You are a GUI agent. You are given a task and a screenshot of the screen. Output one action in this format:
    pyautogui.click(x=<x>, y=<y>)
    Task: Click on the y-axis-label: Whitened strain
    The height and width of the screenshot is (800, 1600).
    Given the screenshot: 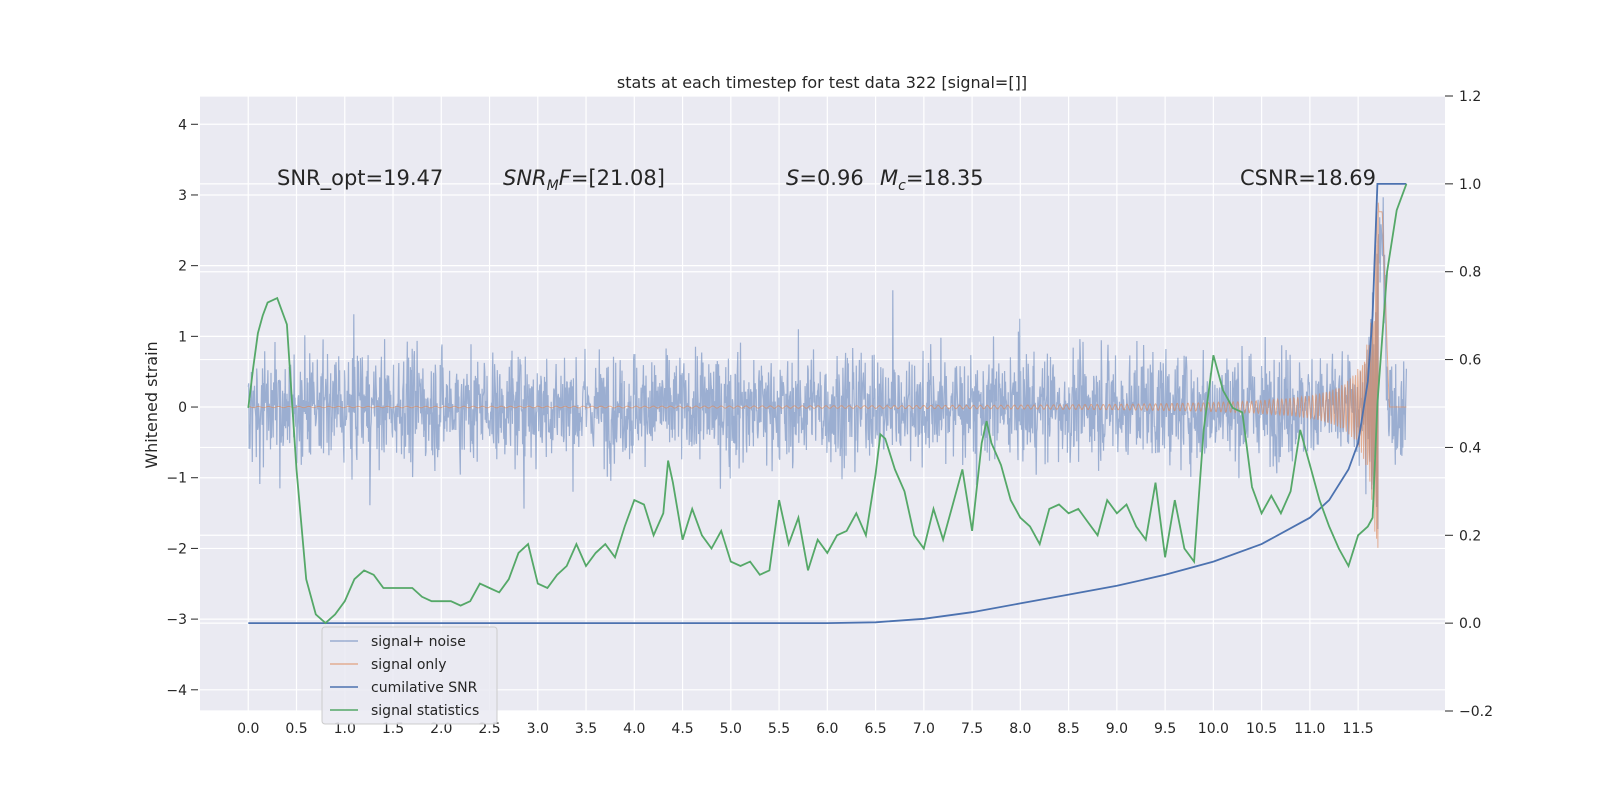 What is the action you would take?
    pyautogui.click(x=151, y=404)
    